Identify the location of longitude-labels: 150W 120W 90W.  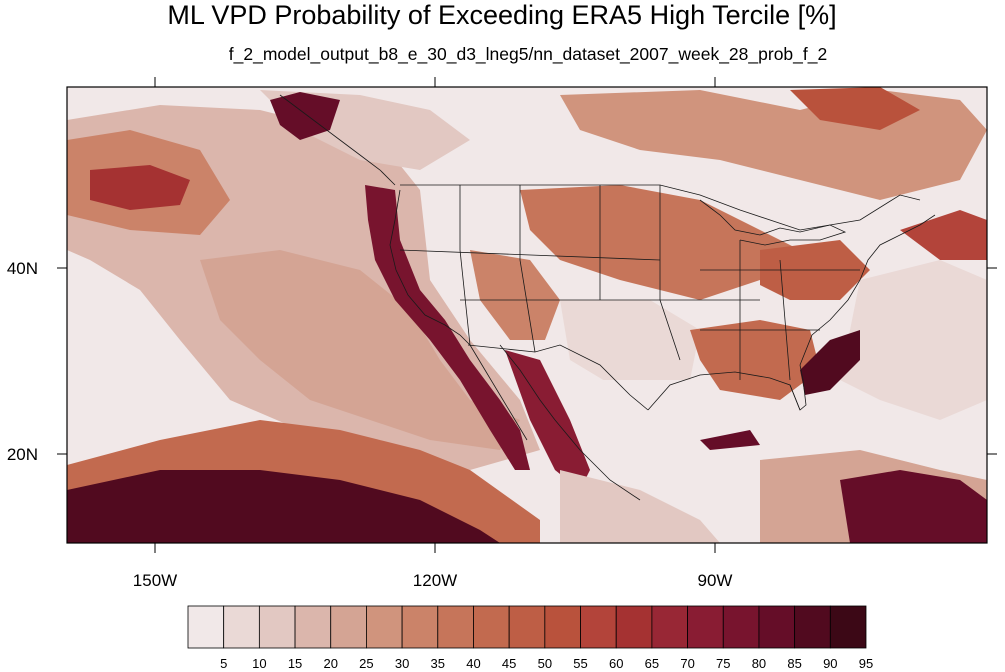
(433, 580).